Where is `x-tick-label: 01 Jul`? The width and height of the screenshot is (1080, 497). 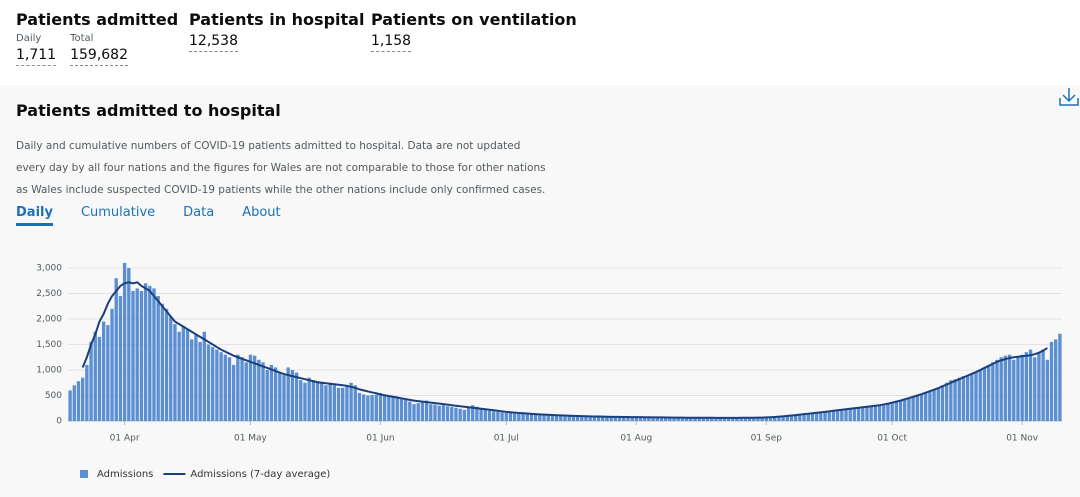 x-tick-label: 01 Jul is located at coordinates (506, 439).